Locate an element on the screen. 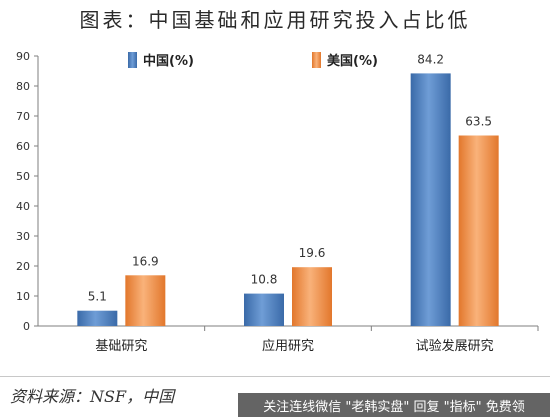 The height and width of the screenshot is (417, 550). data-label: 63.5 is located at coordinates (478, 122).